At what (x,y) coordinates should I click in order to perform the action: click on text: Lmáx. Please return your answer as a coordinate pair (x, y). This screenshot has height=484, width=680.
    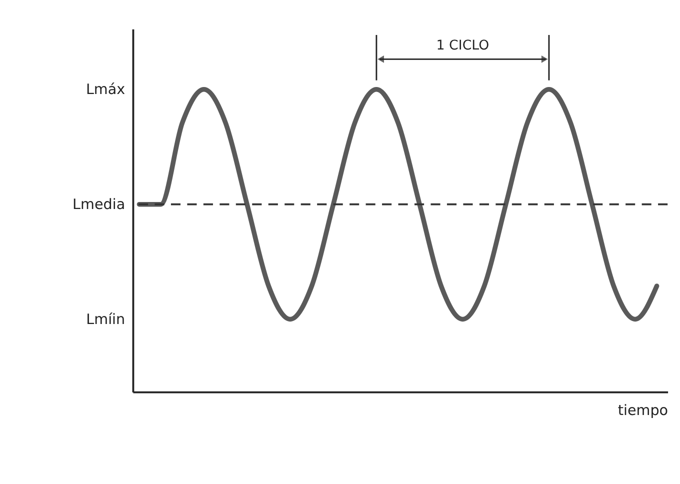
    Looking at the image, I should click on (106, 90).